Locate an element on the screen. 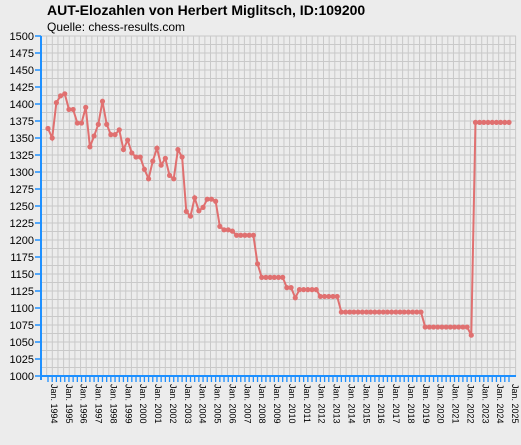 This screenshot has width=521, height=445. y-tick-label: 1425 is located at coordinates (22, 88).